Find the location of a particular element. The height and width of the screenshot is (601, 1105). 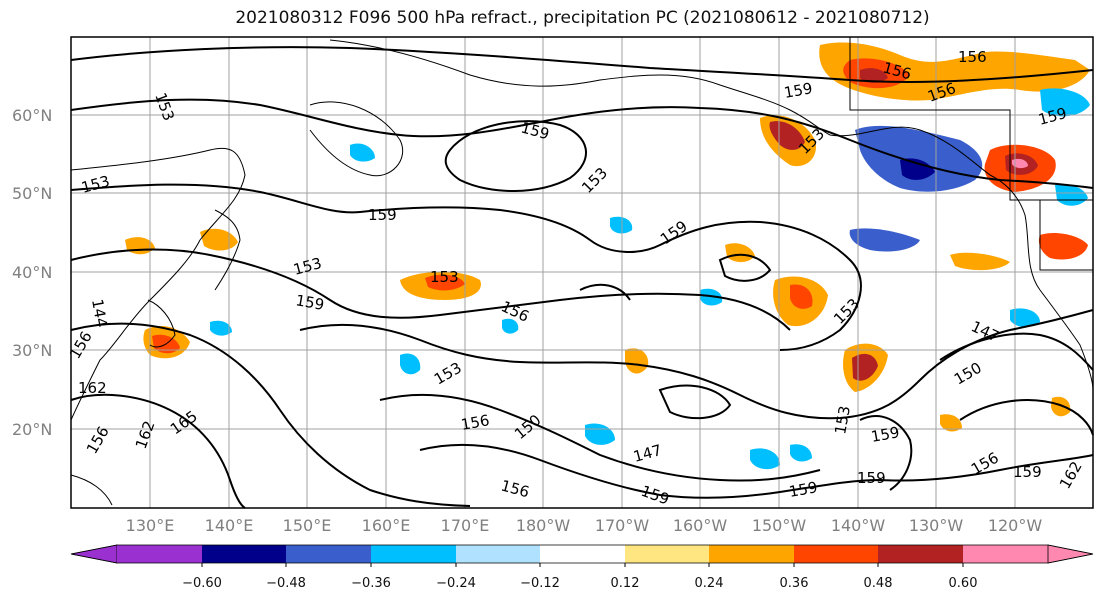

lon-label: 120°W is located at coordinates (1015, 525).